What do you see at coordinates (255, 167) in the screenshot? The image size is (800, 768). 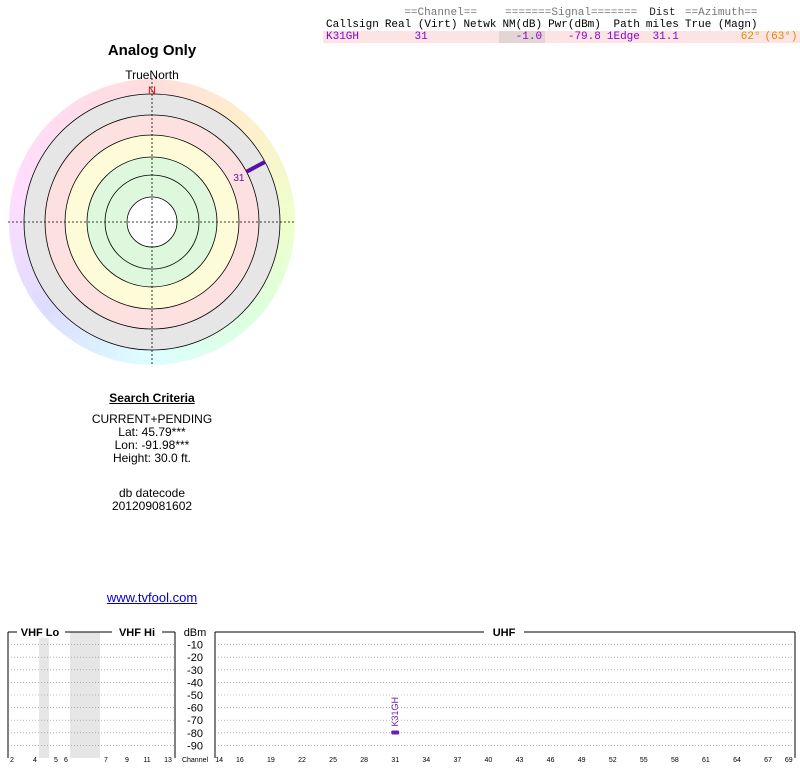 I see `signal-bearing` at bounding box center [255, 167].